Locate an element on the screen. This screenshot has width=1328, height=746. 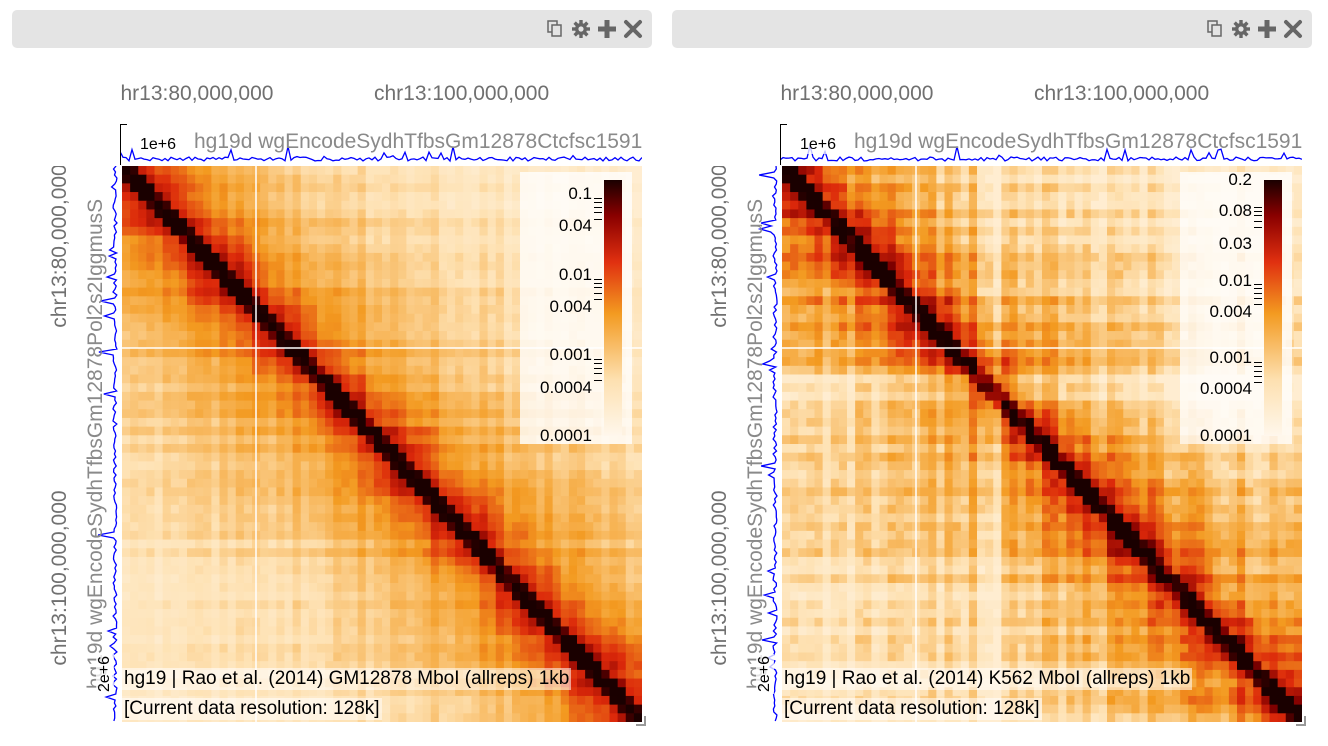
colorbar-legend: 0.1 0.04 0.01 0.004 0.001 0.0004 0.0001 is located at coordinates (576, 308).